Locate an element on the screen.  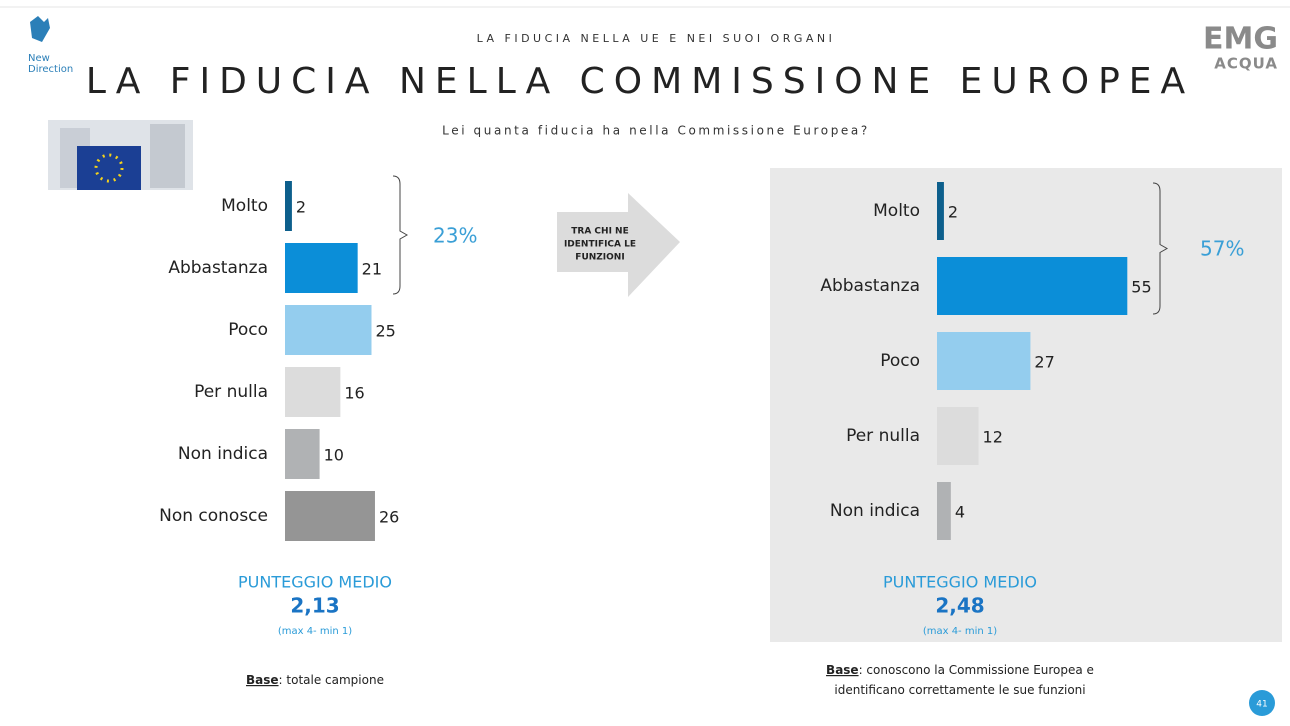
logo-text: Direction is located at coordinates (50, 69).